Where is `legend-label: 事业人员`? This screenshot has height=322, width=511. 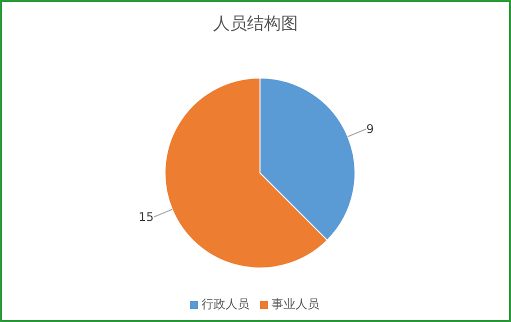 legend-label: 事业人员 is located at coordinates (296, 304).